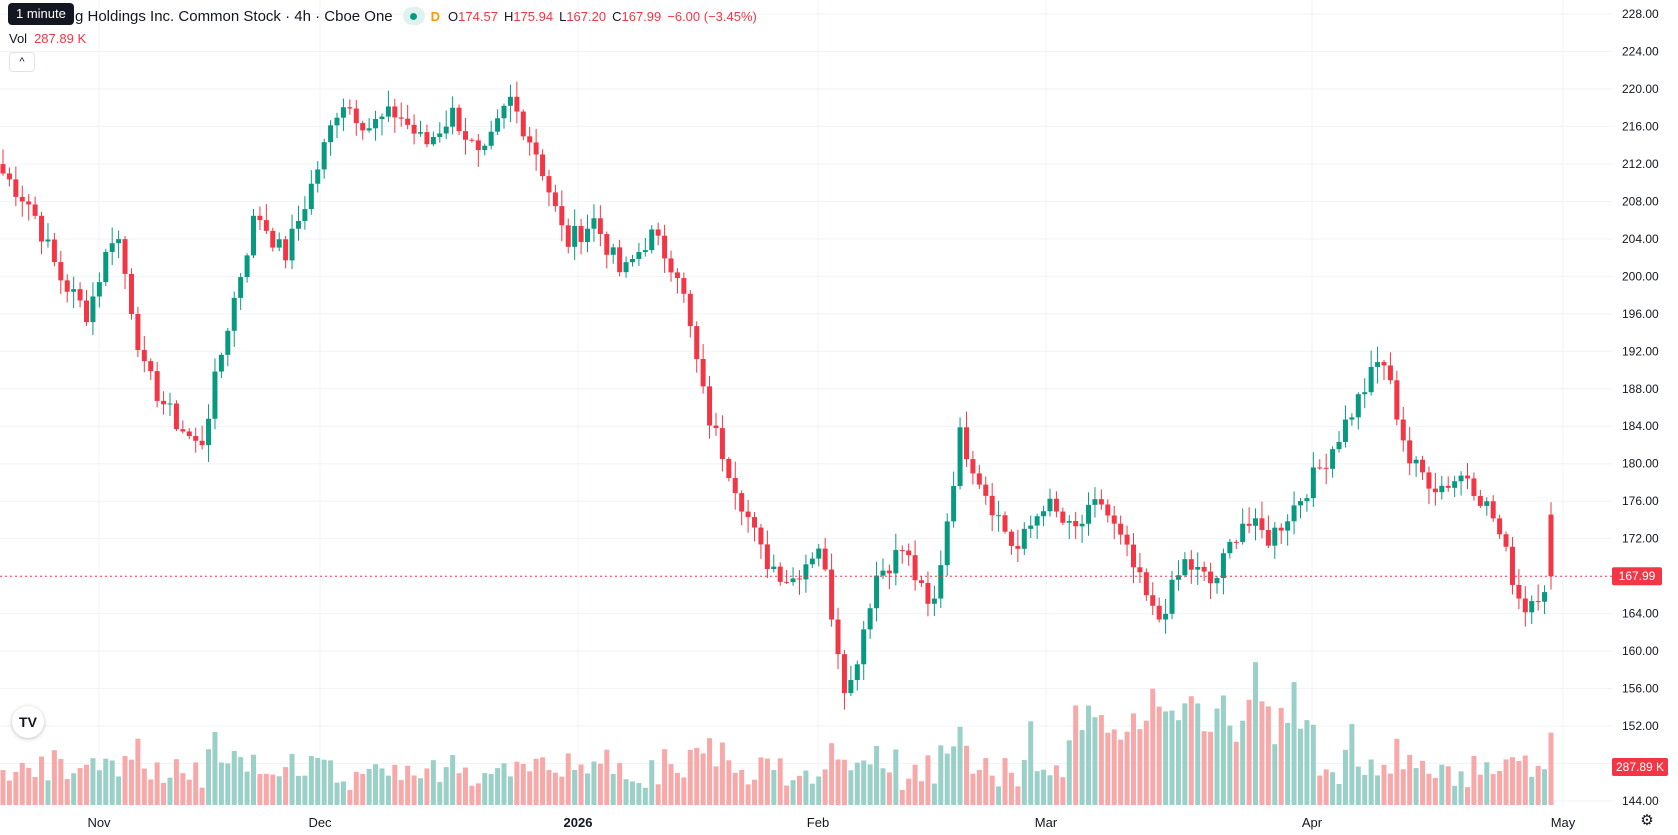 This screenshot has width=1678, height=835. What do you see at coordinates (22, 62) in the screenshot?
I see `collapse-legend-button: ^` at bounding box center [22, 62].